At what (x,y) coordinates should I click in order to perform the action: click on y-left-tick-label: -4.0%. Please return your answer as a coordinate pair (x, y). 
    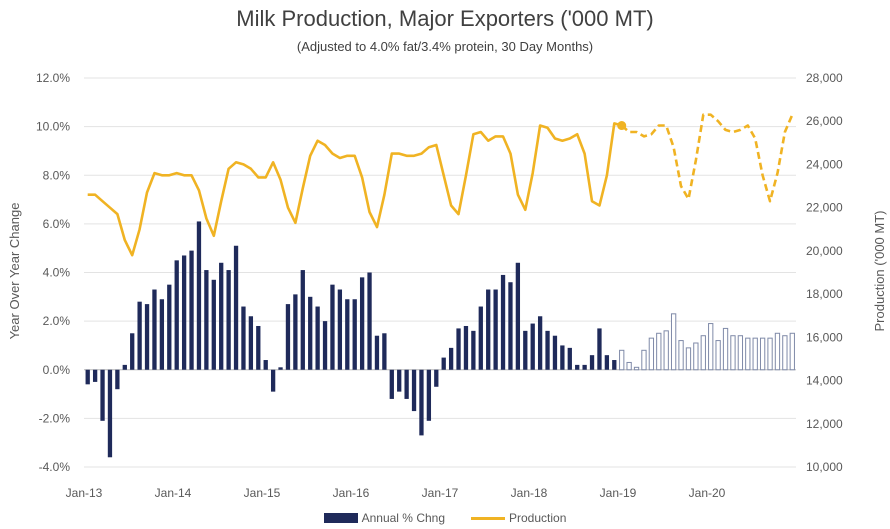
    Looking at the image, I should click on (55, 467).